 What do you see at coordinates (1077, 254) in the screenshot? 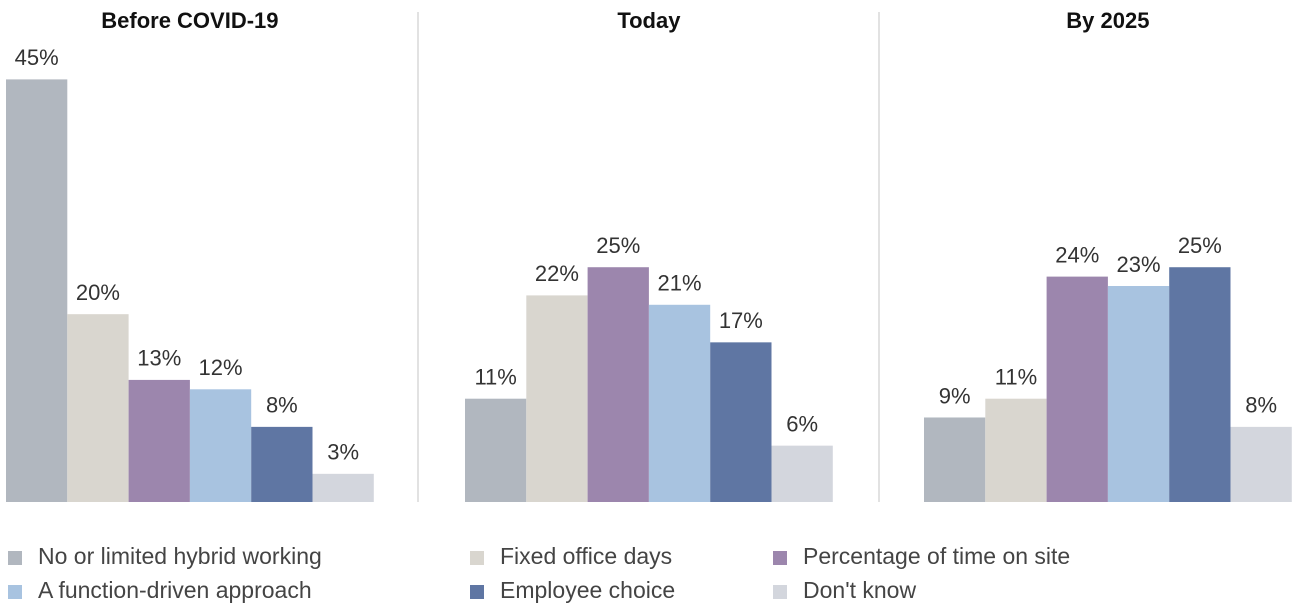
I see `value-label: 24%` at bounding box center [1077, 254].